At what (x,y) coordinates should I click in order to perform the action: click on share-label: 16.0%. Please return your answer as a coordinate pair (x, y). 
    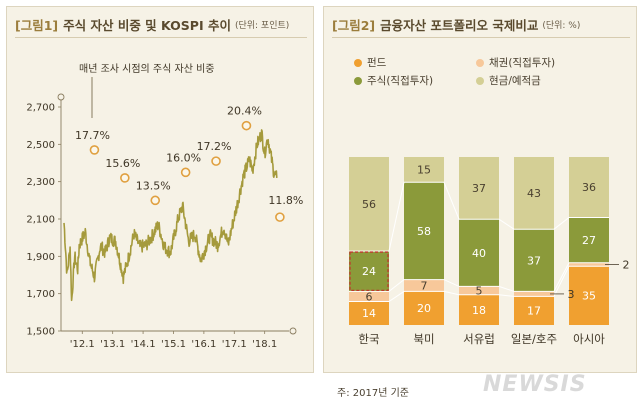
    Looking at the image, I should click on (183, 157).